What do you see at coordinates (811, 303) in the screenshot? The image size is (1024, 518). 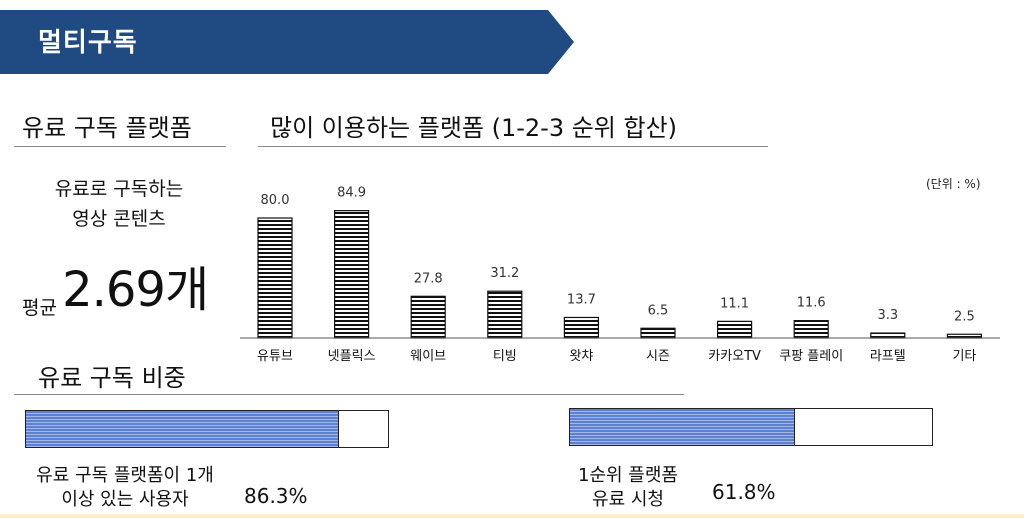 I see `bar-value-label-7: 11.6` at bounding box center [811, 303].